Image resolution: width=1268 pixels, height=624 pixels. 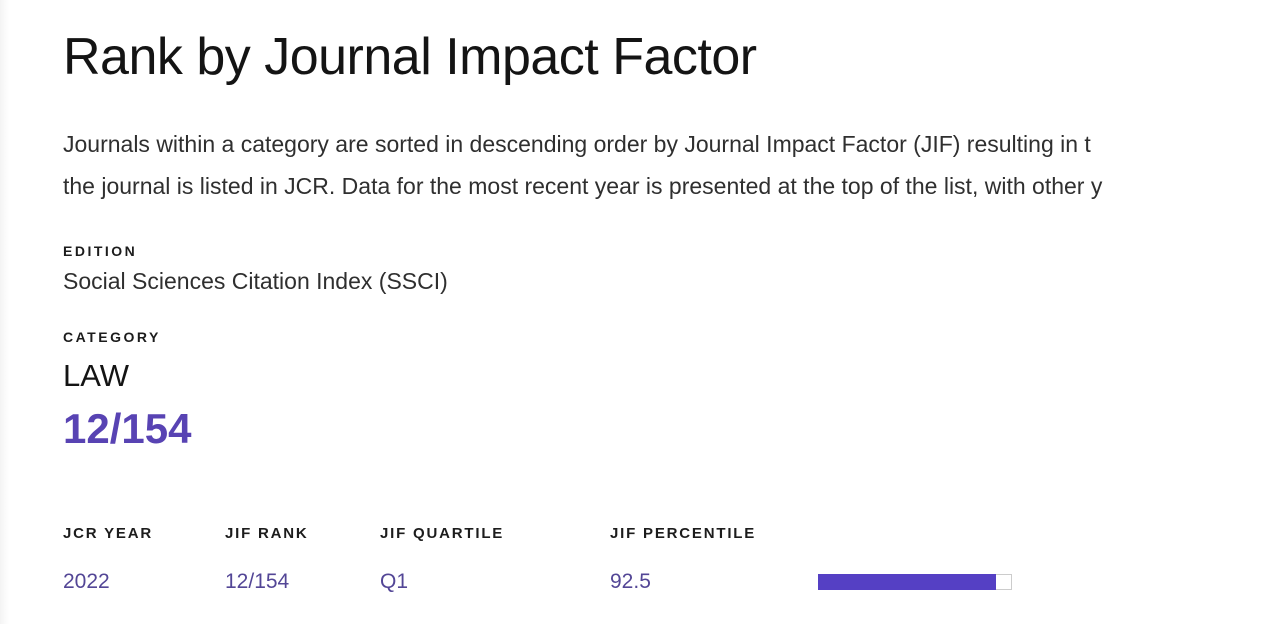 I want to click on page-title: Rank by Journal Impact Factor, so click(x=410, y=57).